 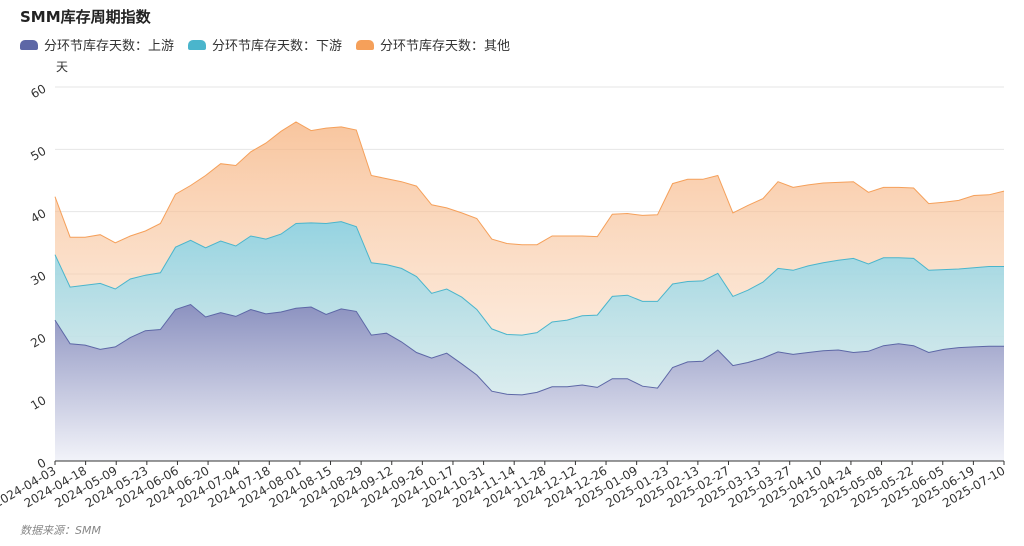 I want to click on y-tick-label: 0, so click(x=42, y=463).